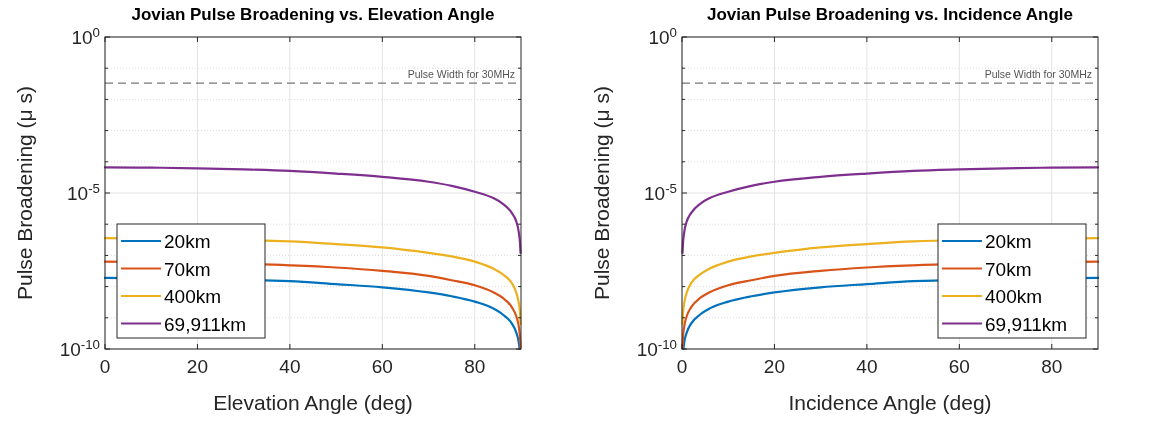 Image resolution: width=1154 pixels, height=425 pixels. What do you see at coordinates (313, 14) in the screenshot?
I see `chart-title: Jovian Pulse Broadening vs. Elevation Angle` at bounding box center [313, 14].